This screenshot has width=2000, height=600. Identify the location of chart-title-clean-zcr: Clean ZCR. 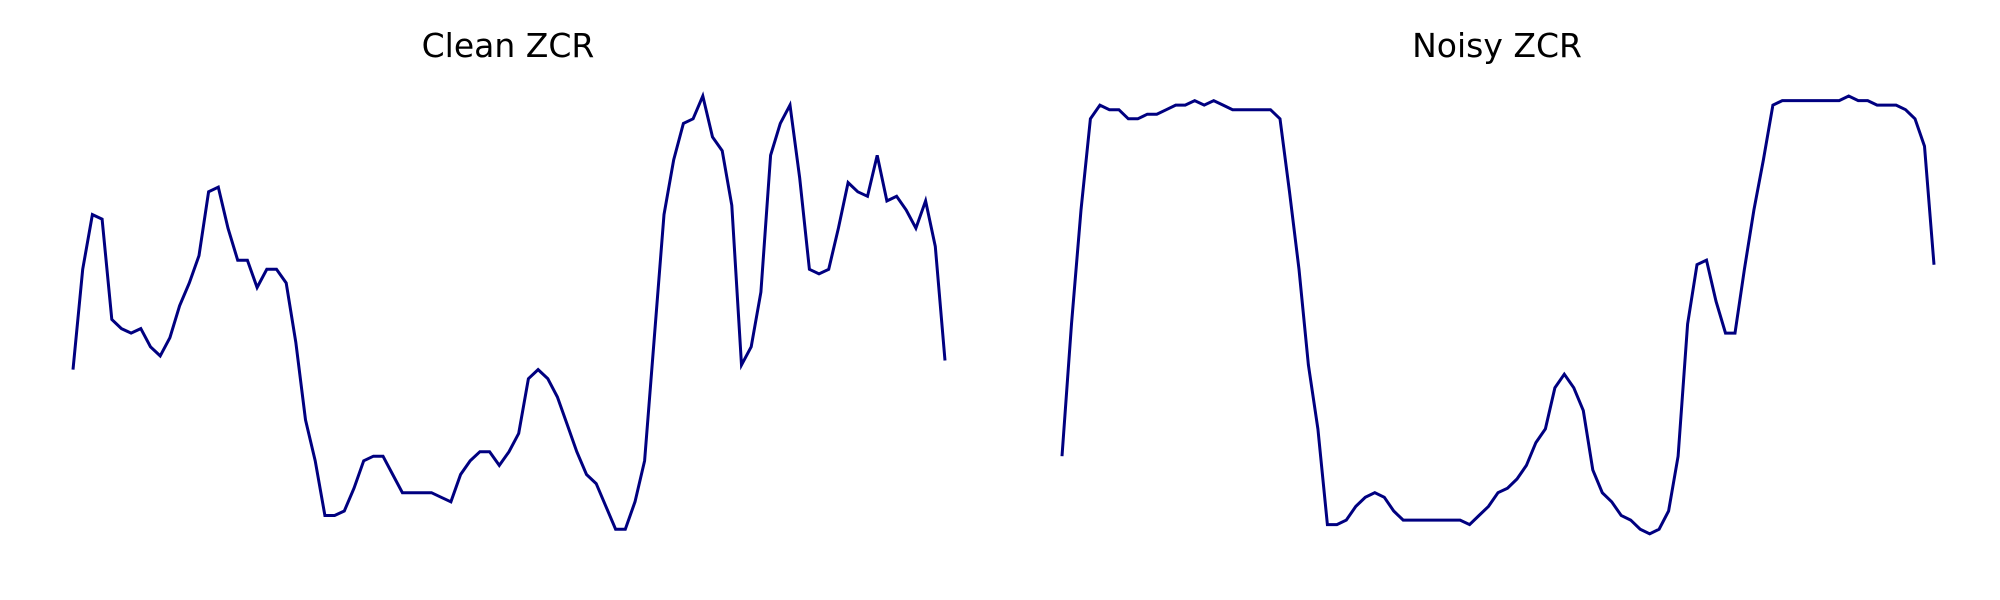
(508, 45).